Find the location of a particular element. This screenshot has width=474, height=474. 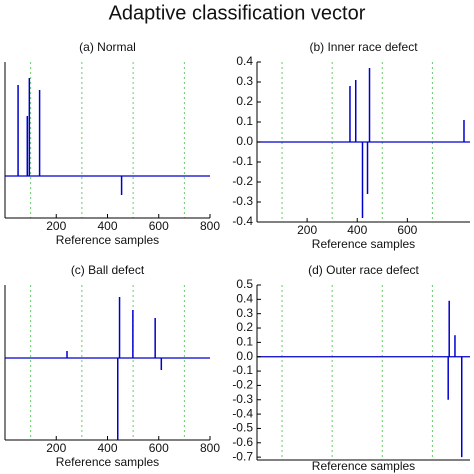

y-tick-label: -0.6 is located at coordinates (242, 442).